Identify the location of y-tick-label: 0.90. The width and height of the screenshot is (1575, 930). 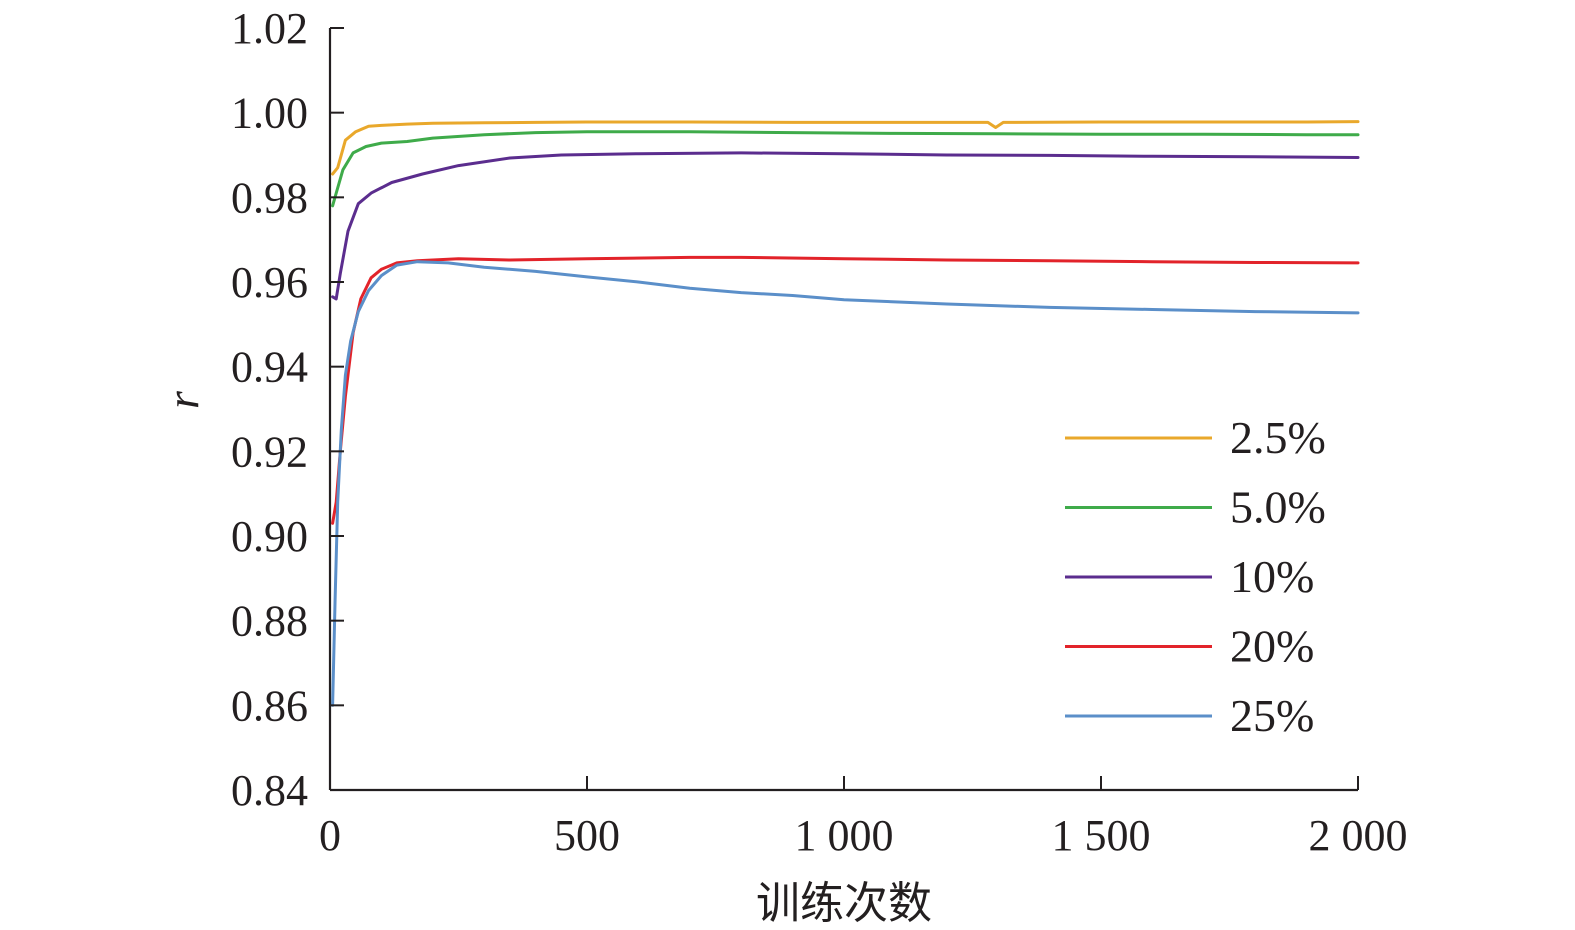
(269, 536).